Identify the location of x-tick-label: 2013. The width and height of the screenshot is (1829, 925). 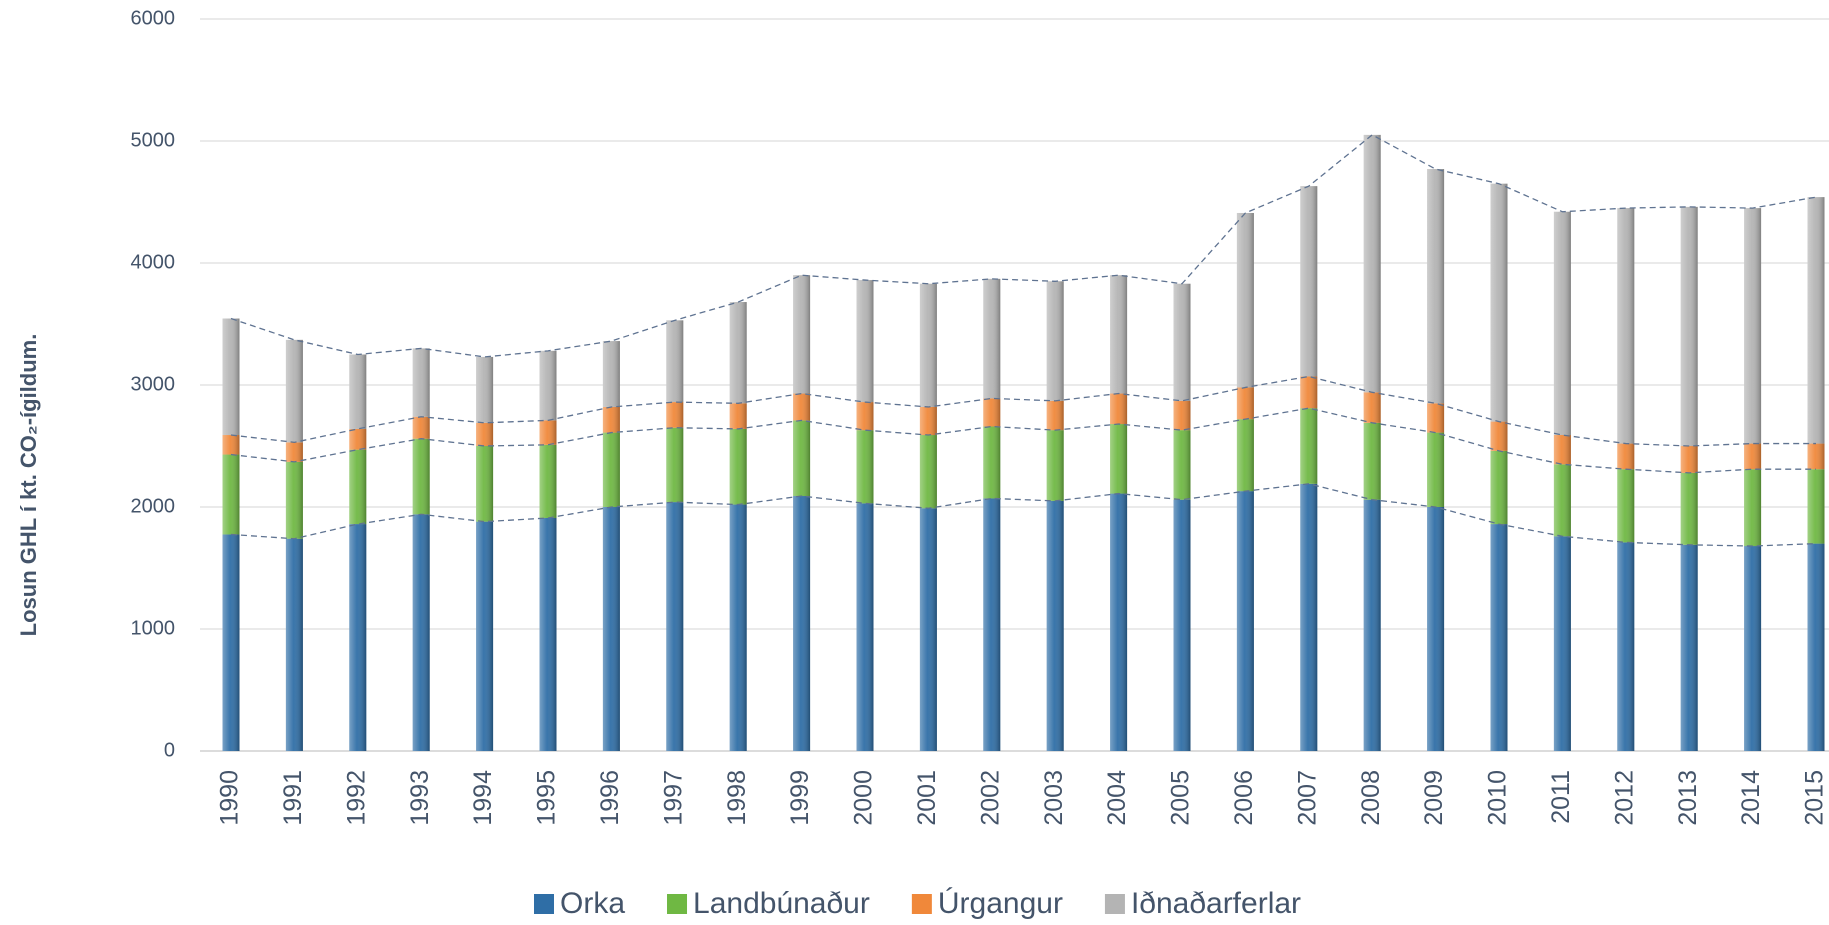
(1688, 798).